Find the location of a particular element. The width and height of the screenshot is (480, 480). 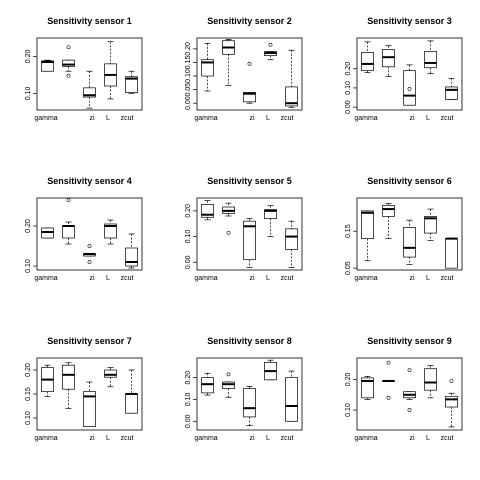

panel-title: Sensitivity sensor 7 is located at coordinates (89, 341).